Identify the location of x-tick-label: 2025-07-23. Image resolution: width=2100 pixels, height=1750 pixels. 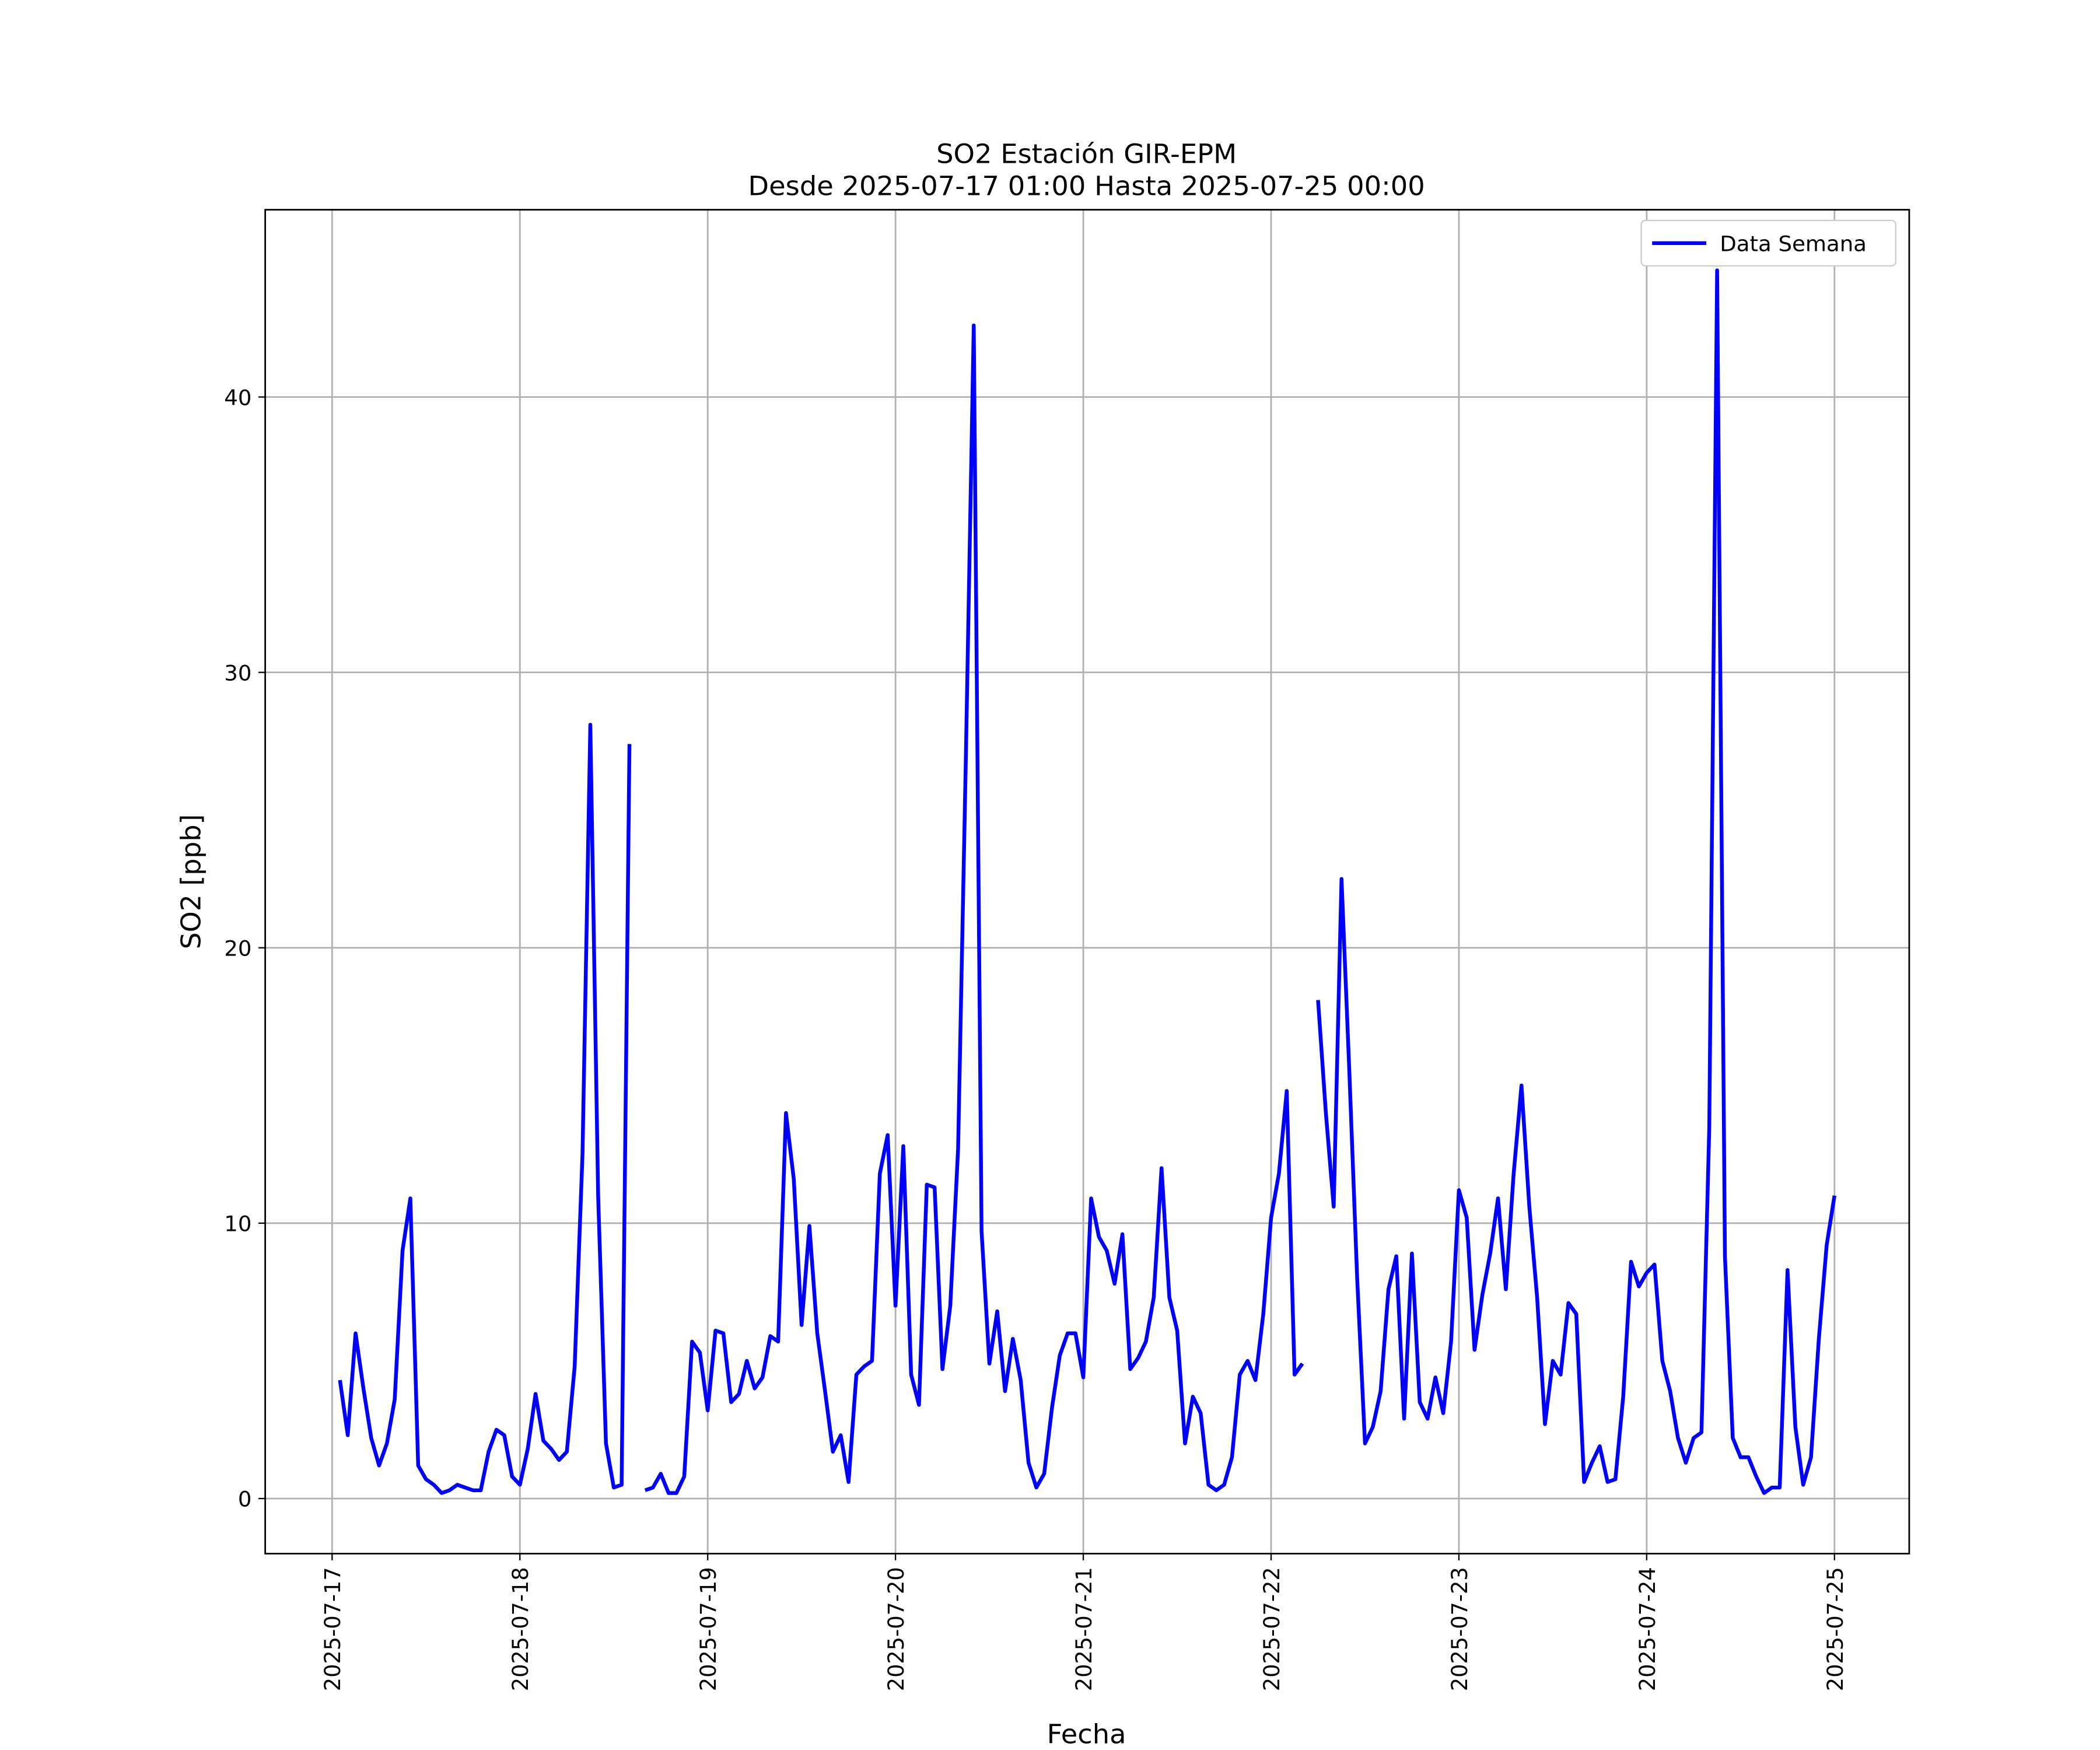
(1459, 1629).